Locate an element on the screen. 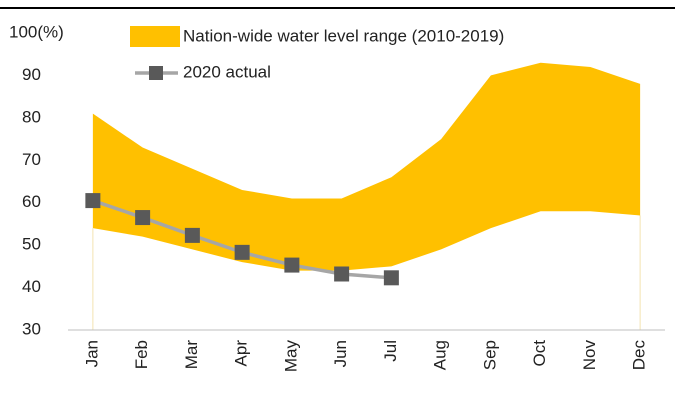  y-tick-label: 80 is located at coordinates (31, 116).